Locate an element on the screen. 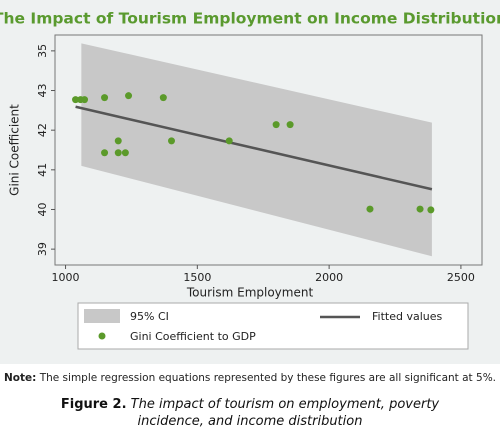  legend-label: 95% CI is located at coordinates (149, 316).